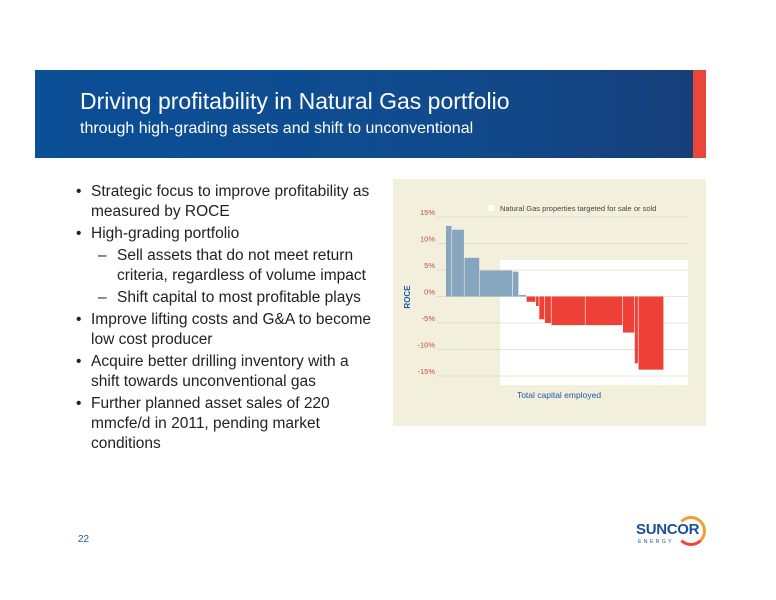  What do you see at coordinates (426, 371) in the screenshot?
I see `y-tick-label: -15%` at bounding box center [426, 371].